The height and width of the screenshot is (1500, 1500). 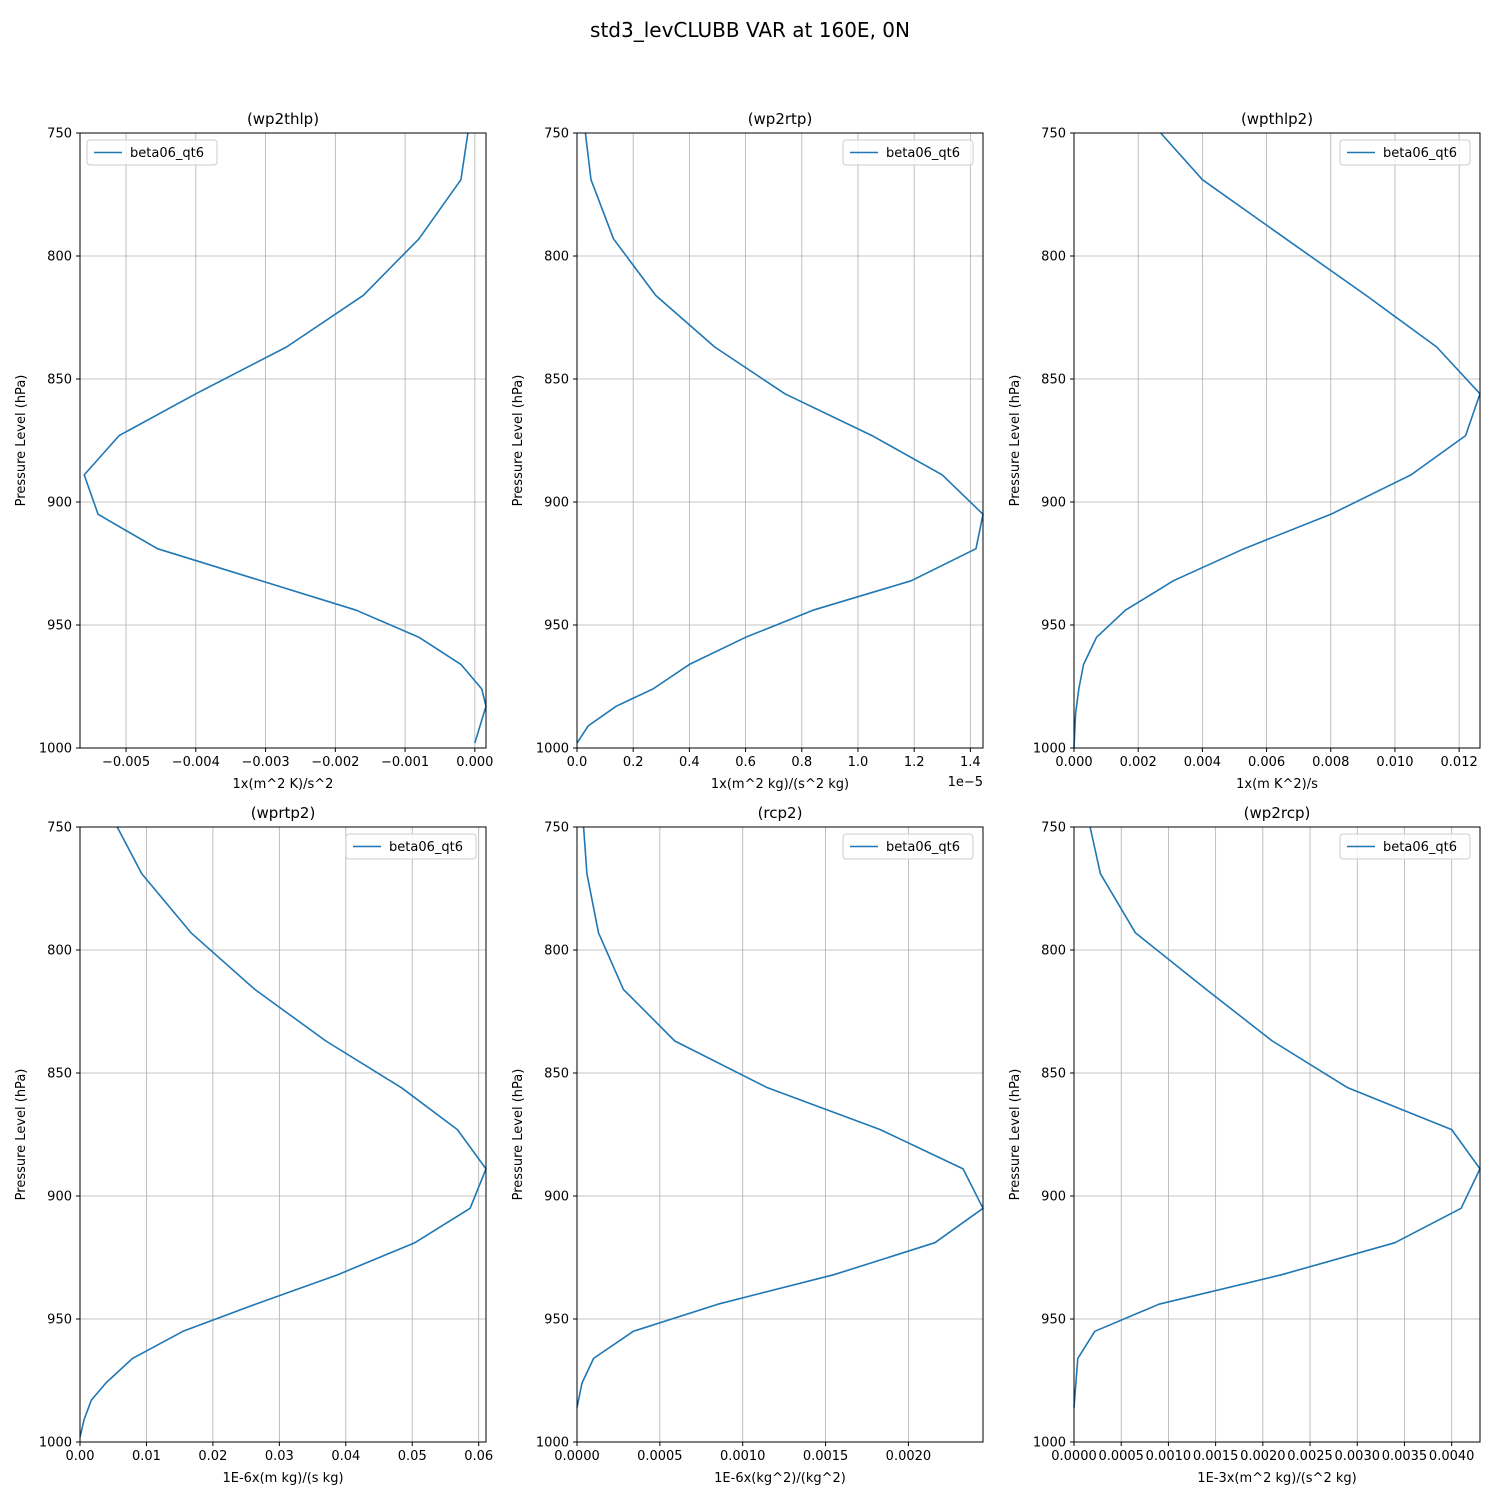 What do you see at coordinates (1358, 1456) in the screenshot?
I see `x-tick-label: 0.0030` at bounding box center [1358, 1456].